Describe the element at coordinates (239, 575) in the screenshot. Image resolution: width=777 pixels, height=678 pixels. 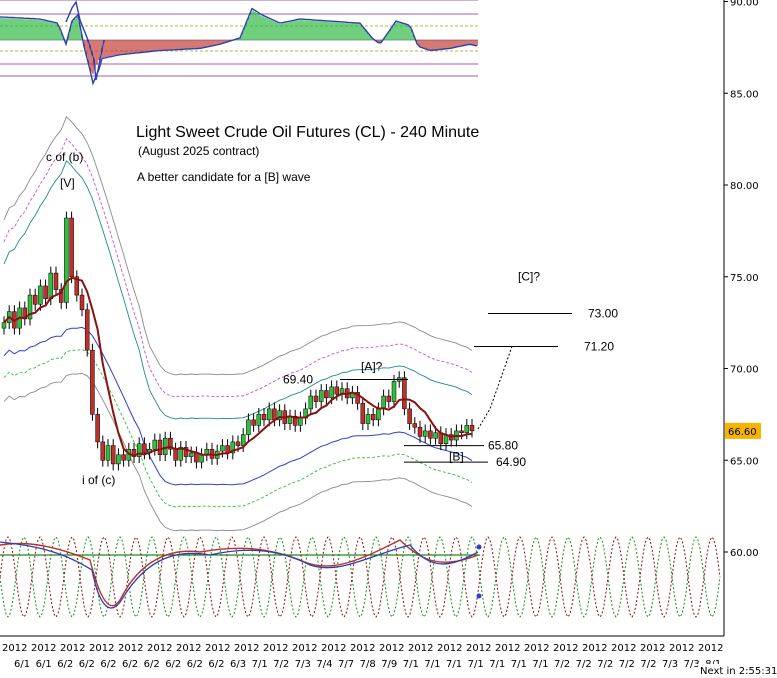
I see `cycle-slow-line` at that location.